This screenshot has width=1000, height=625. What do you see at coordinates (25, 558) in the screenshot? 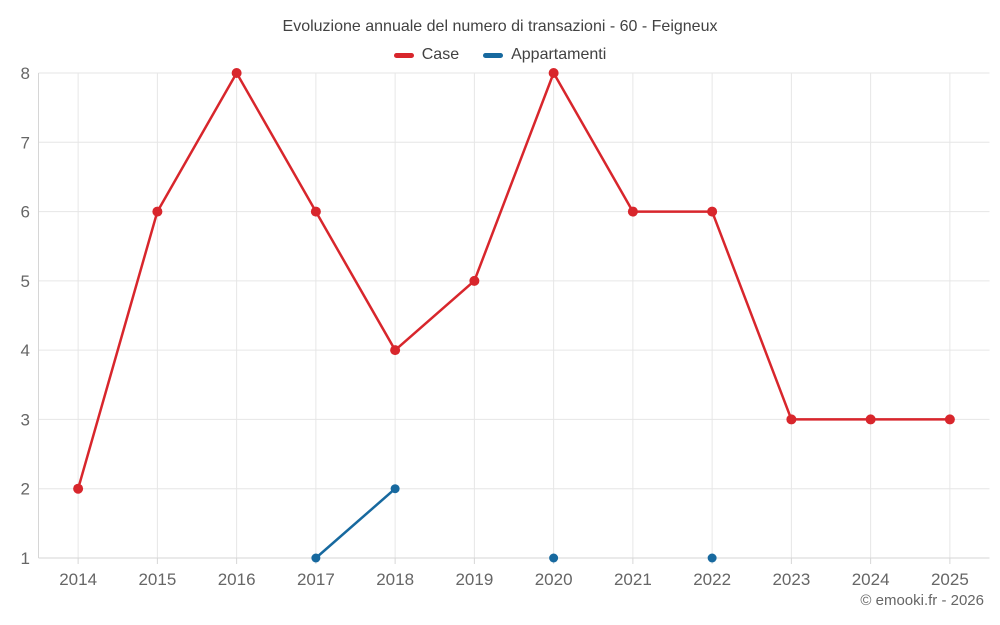
I see `y-axis-label: 1` at bounding box center [25, 558].